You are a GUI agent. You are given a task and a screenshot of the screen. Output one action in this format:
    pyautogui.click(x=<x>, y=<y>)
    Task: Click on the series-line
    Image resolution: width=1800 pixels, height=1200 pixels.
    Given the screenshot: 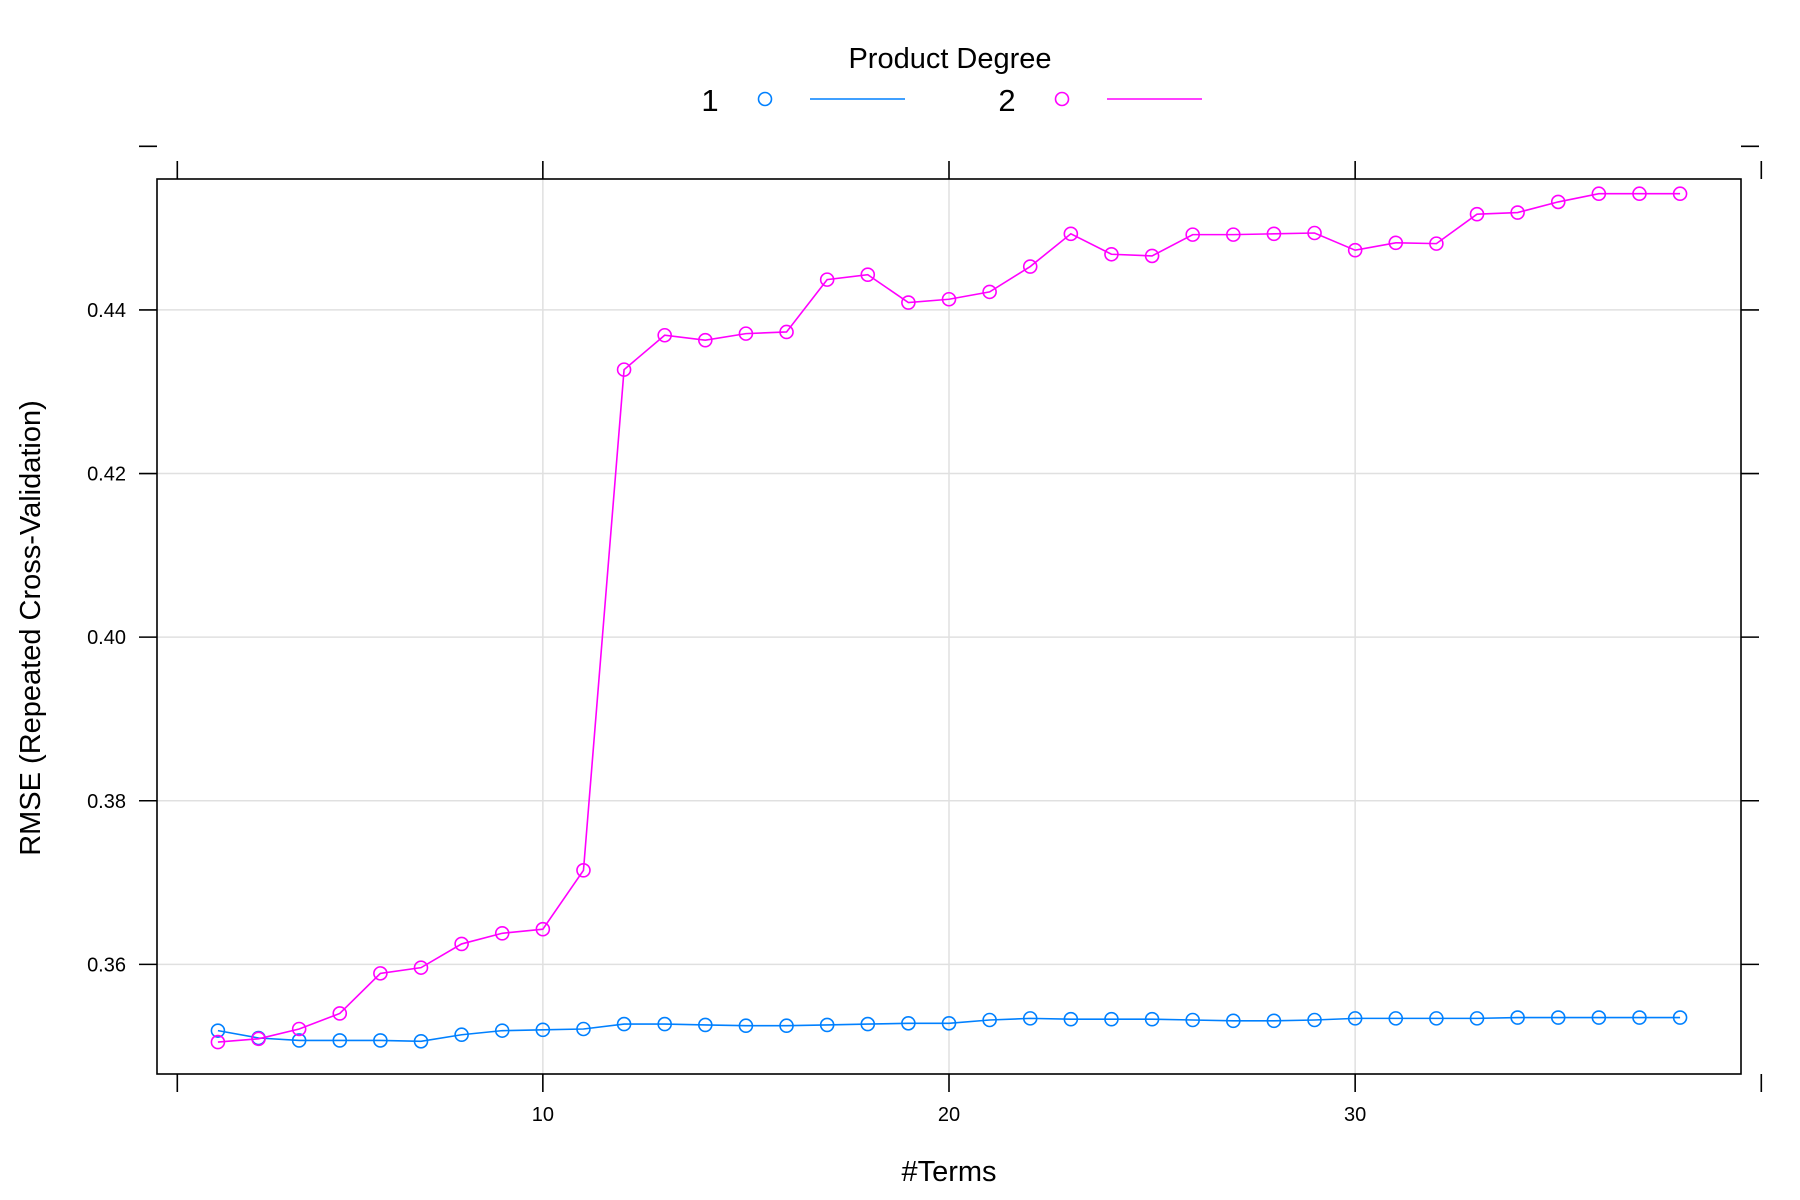 What is the action you would take?
    pyautogui.click(x=949, y=1029)
    